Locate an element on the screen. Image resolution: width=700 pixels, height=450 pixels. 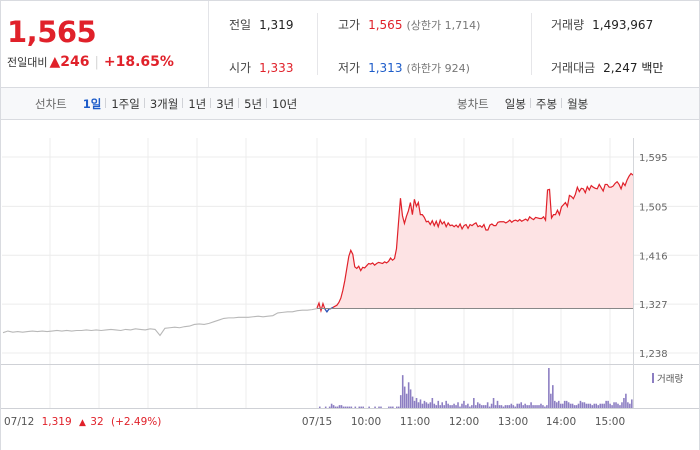
current-price: 1,565 is located at coordinates (52, 32).